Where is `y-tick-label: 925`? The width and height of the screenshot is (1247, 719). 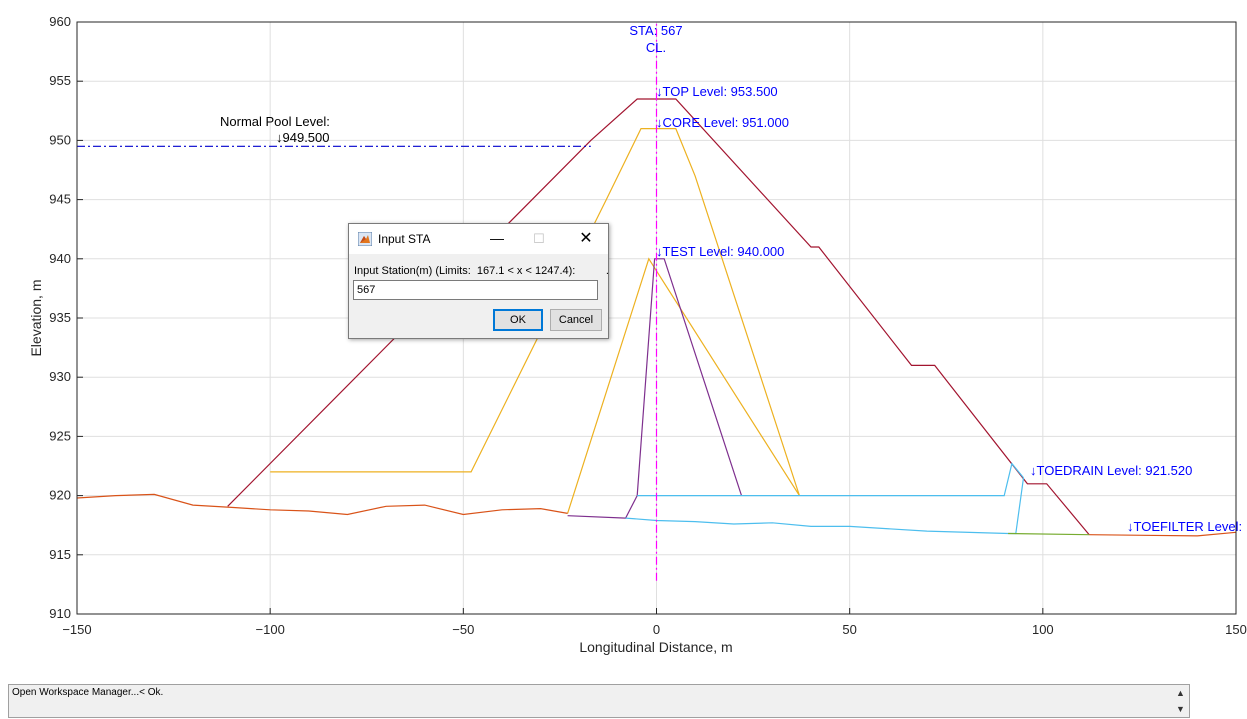 y-tick-label: 925 is located at coordinates (60, 435).